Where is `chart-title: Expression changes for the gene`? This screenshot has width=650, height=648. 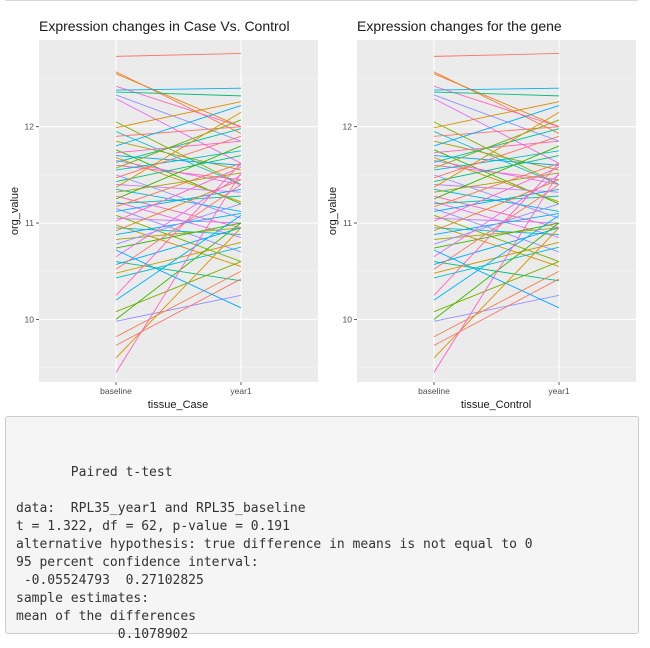
chart-title: Expression changes for the gene is located at coordinates (459, 26).